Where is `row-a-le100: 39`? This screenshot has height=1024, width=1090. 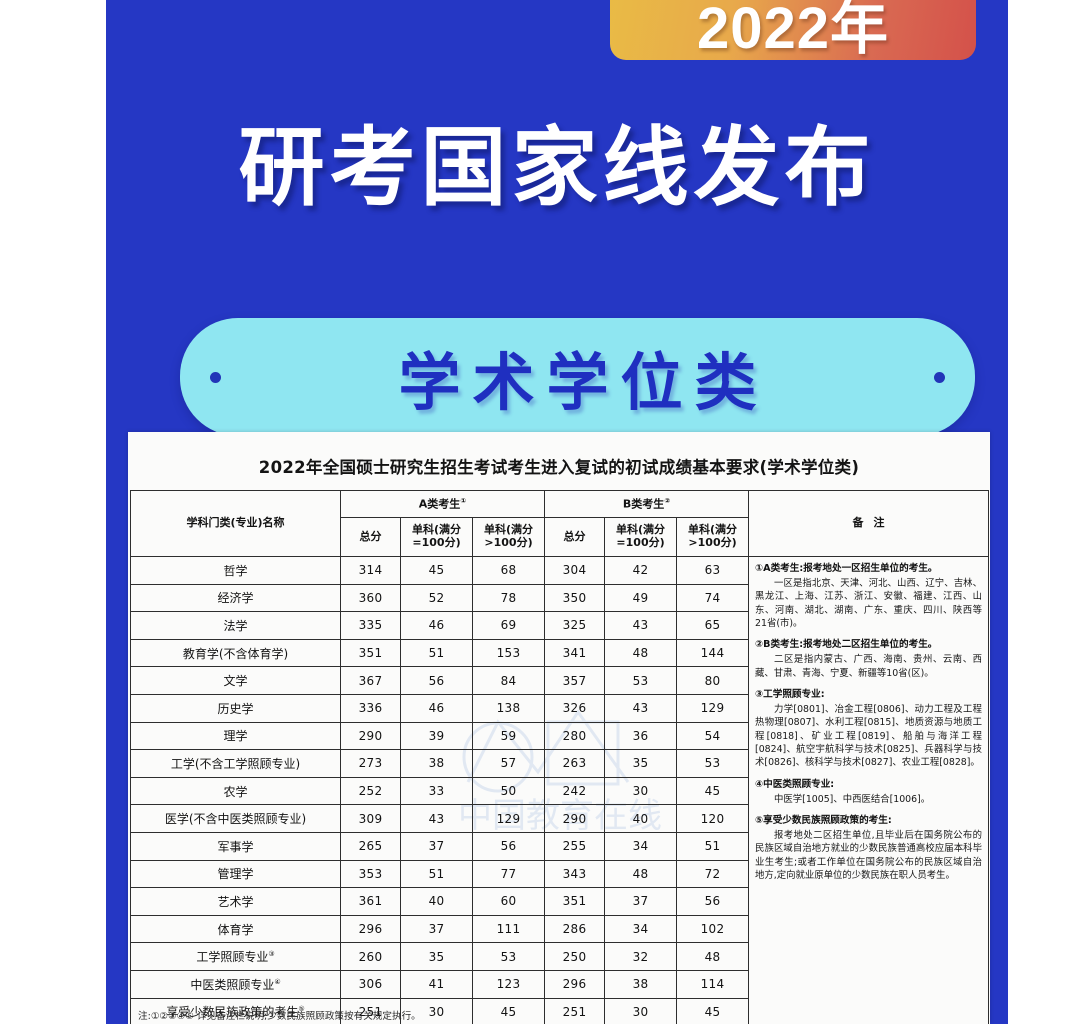
row-a-le100: 39 is located at coordinates (436, 736).